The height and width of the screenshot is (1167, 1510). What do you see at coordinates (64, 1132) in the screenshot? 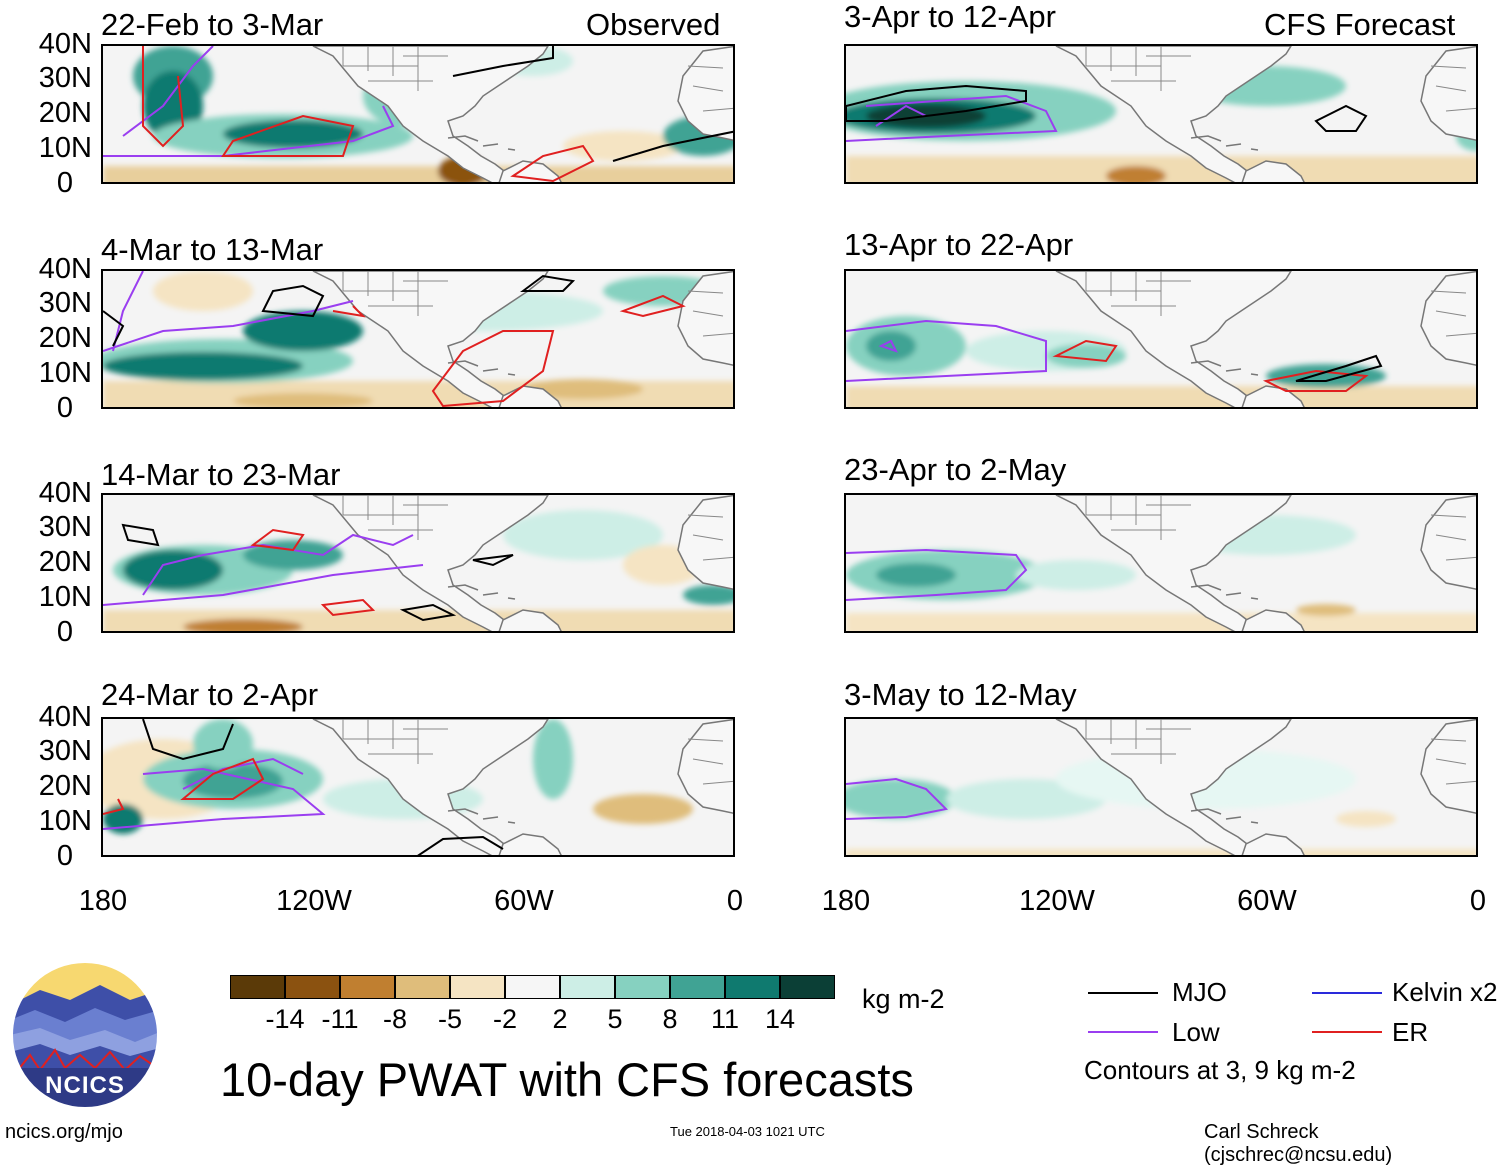
I see `footer-url: ncics.org/mjo` at bounding box center [64, 1132].